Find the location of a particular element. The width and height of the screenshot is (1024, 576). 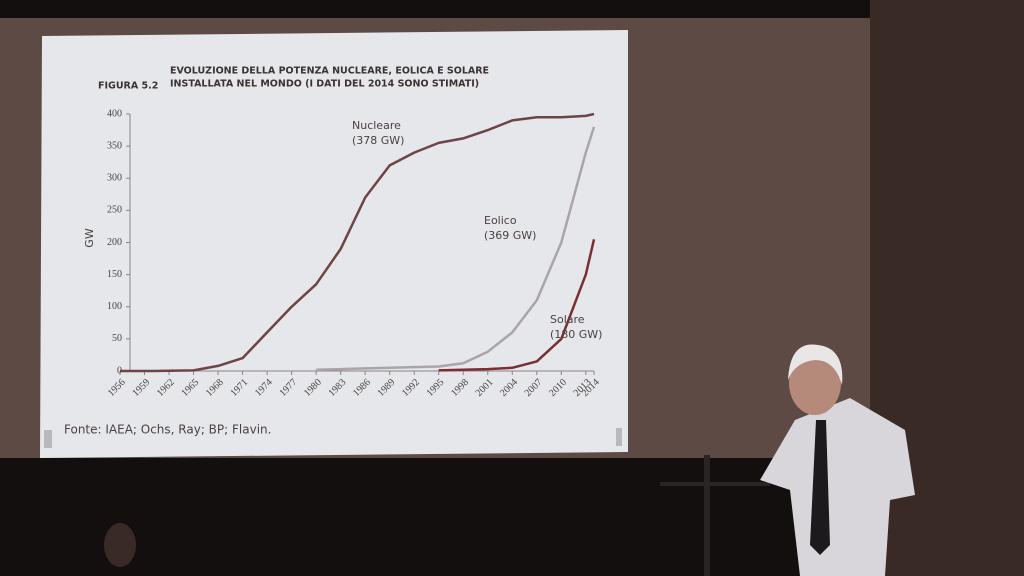

audience-head is located at coordinates (120, 545).